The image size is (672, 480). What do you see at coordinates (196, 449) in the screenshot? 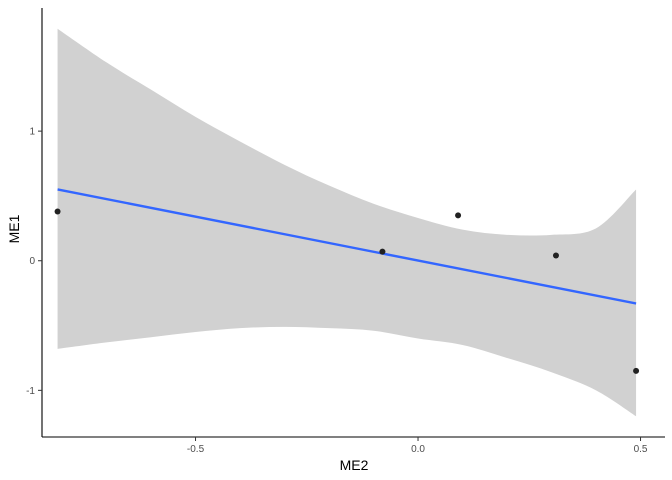
I see `x-tick-label-0: -0.5` at bounding box center [196, 449].